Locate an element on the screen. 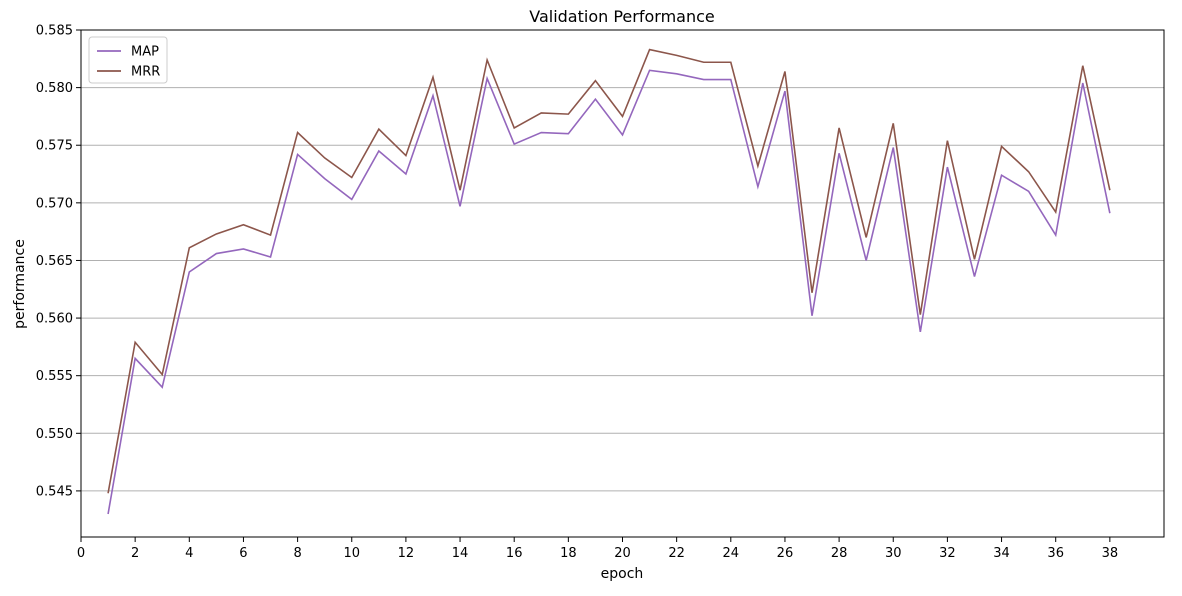  y-axis-label: performance is located at coordinates (20, 284).